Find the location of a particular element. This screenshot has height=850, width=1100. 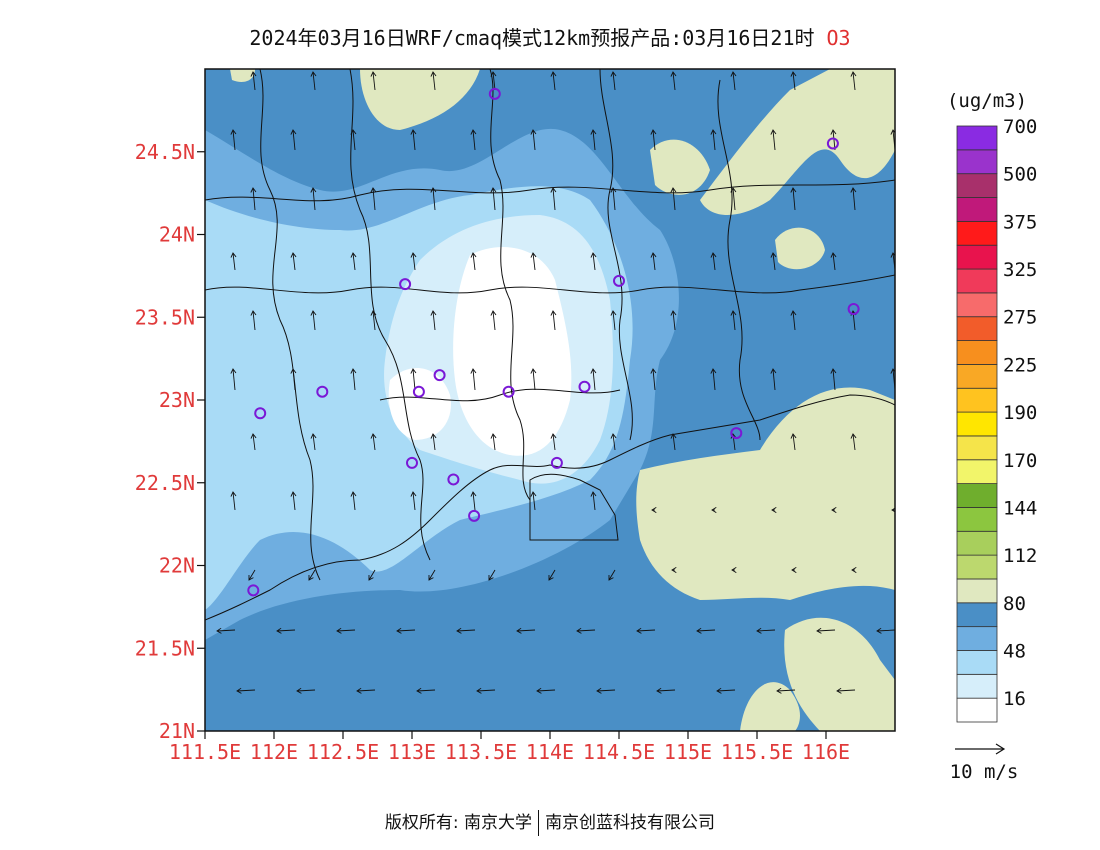

colorbar-label: 48 is located at coordinates (1014, 651).